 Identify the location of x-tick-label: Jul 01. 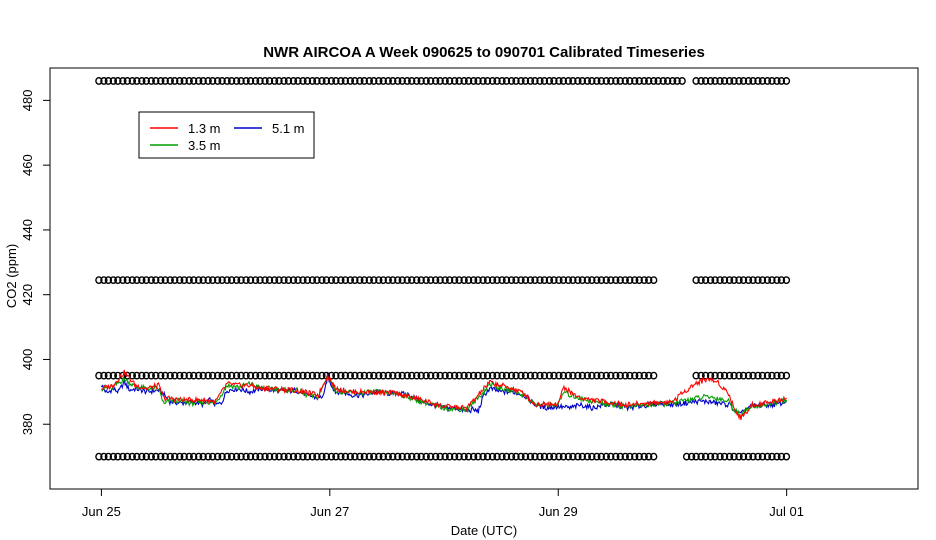
(786, 511).